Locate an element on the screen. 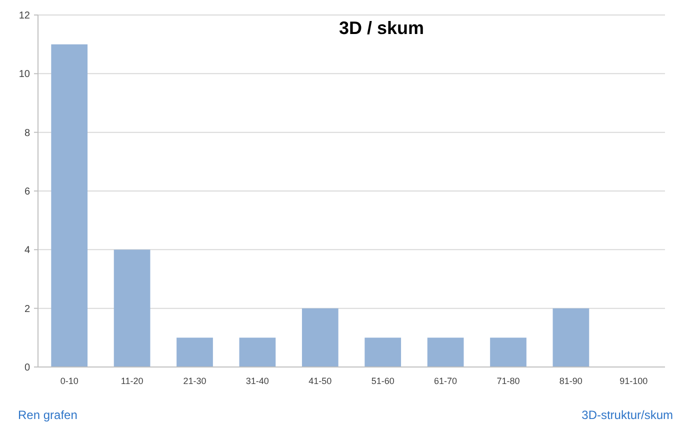  x-tick-label: 31-40 is located at coordinates (257, 381).